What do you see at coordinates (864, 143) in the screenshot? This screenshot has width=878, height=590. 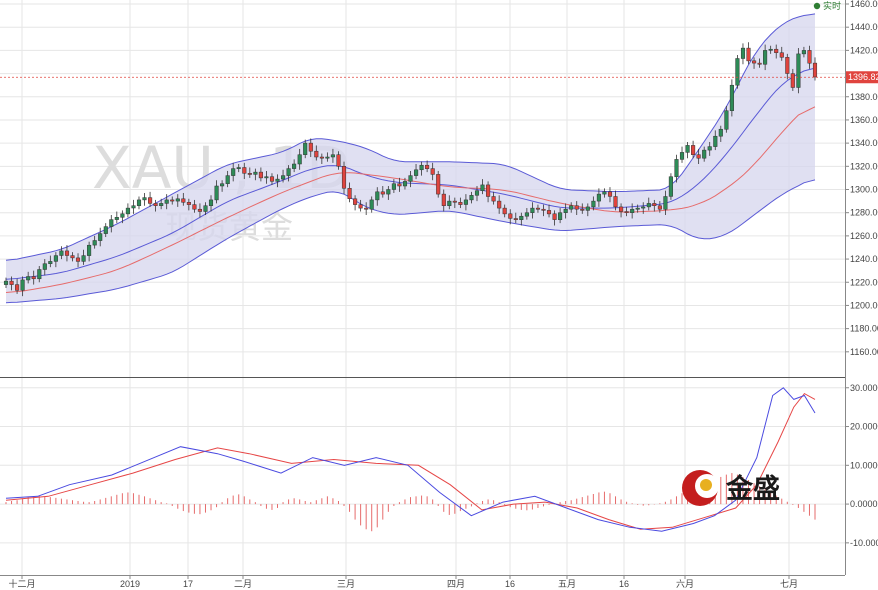 I see `price-tick-label: 1340.00` at bounding box center [864, 143].